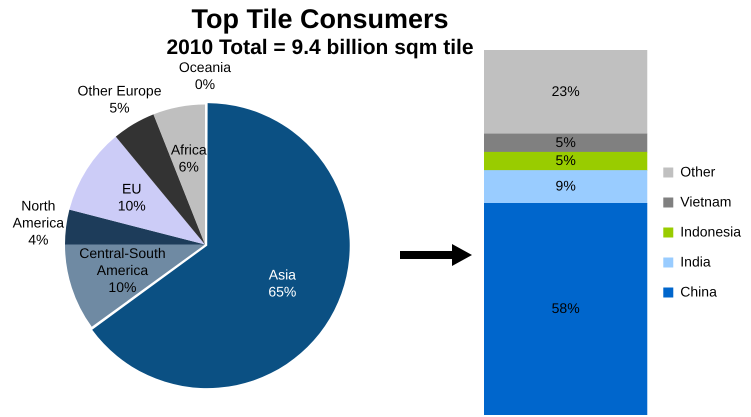 The image size is (751, 417). I want to click on slice-label: North America, so click(38, 213).